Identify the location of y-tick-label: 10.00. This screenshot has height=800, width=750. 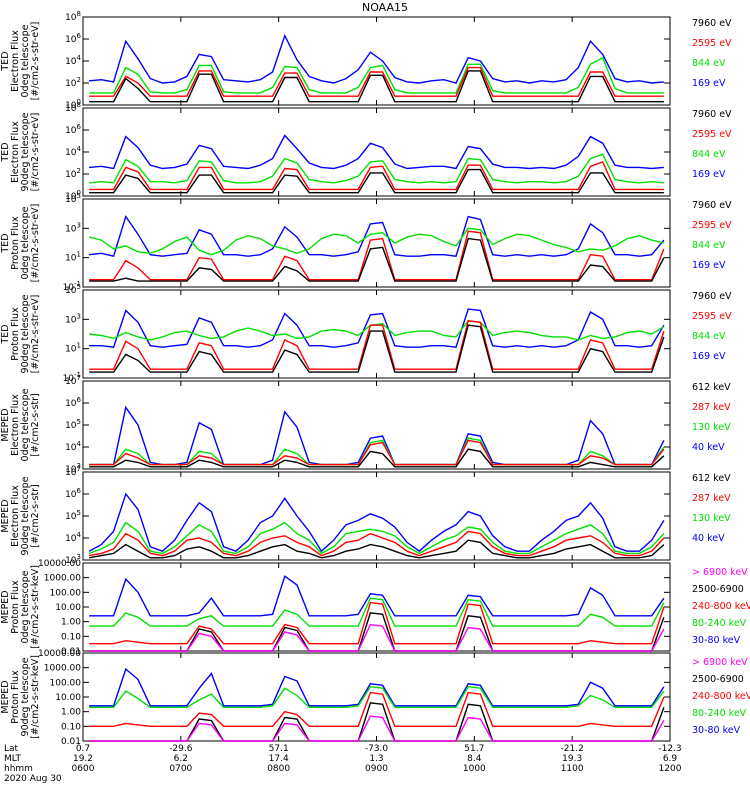
(68, 698).